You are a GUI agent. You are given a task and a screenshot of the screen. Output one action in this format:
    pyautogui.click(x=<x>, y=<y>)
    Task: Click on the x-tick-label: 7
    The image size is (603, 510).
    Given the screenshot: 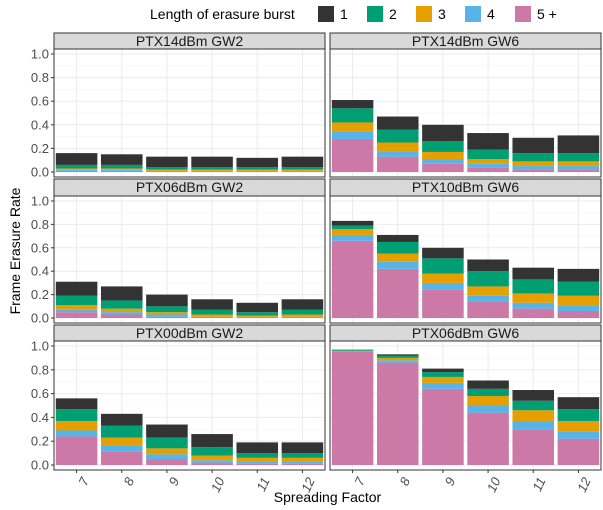 What is the action you would take?
    pyautogui.click(x=359, y=481)
    